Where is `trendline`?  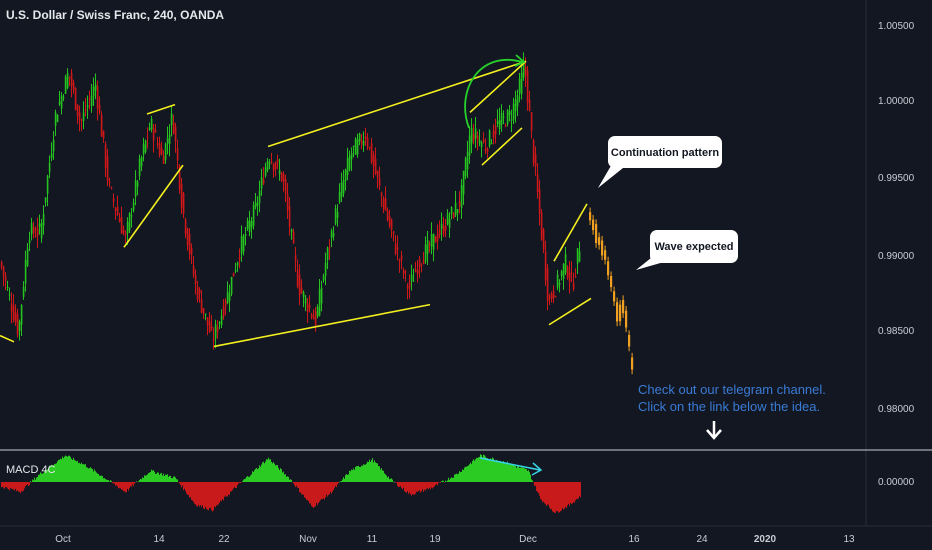
trendline is located at coordinates (502, 146).